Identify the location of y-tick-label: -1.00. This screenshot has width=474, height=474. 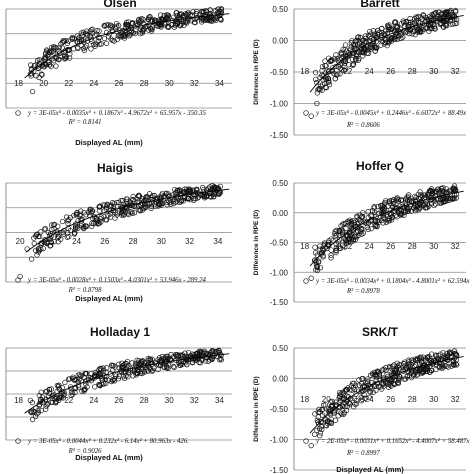
(279, 272).